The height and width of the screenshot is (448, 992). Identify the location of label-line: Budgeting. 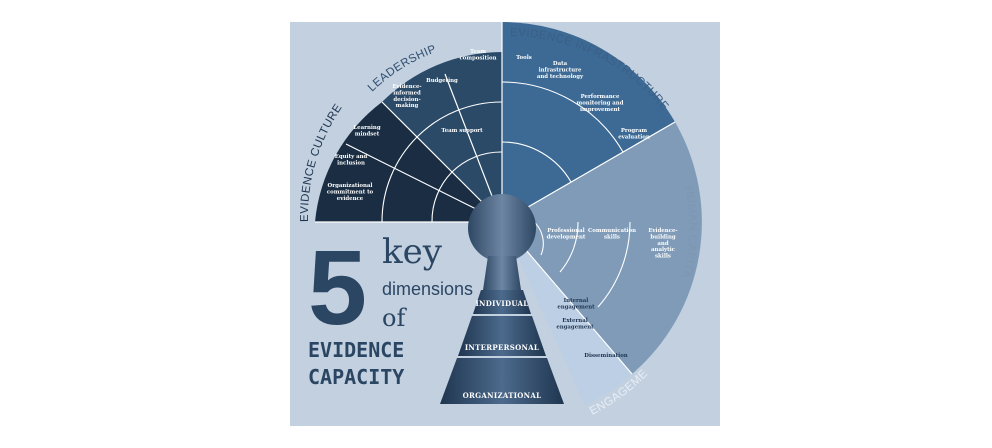
(442, 81).